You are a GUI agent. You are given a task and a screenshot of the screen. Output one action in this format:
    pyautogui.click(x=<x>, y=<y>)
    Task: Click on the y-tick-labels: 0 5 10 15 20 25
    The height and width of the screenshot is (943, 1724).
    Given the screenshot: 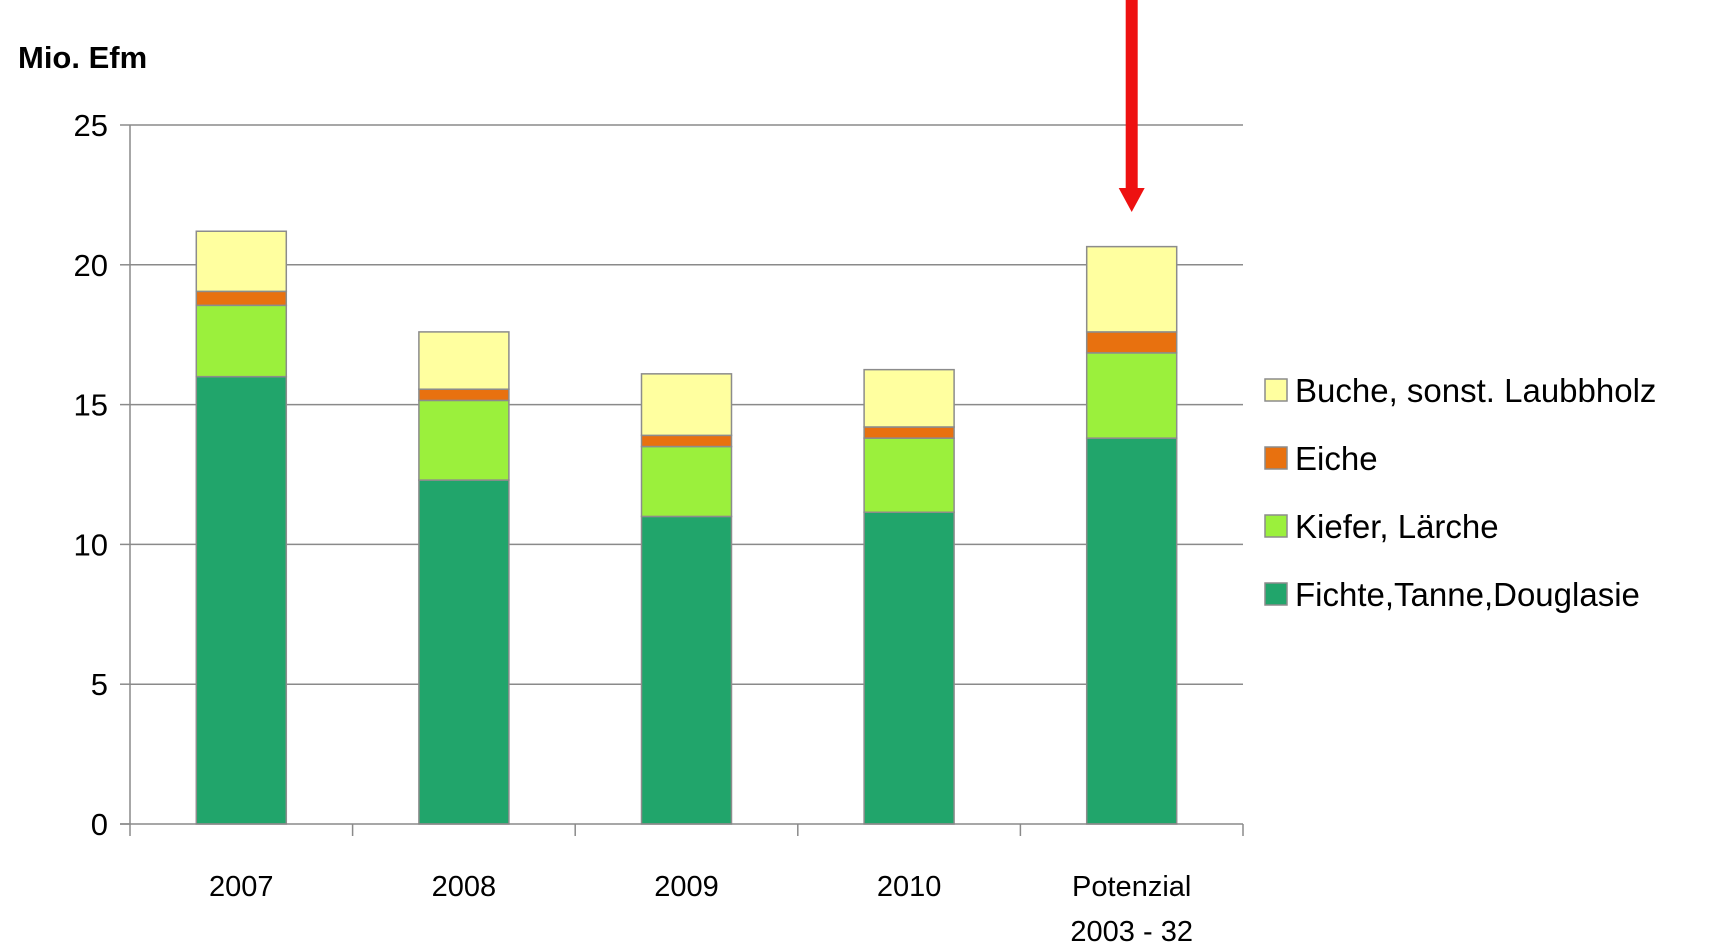 What is the action you would take?
    pyautogui.click(x=91, y=475)
    